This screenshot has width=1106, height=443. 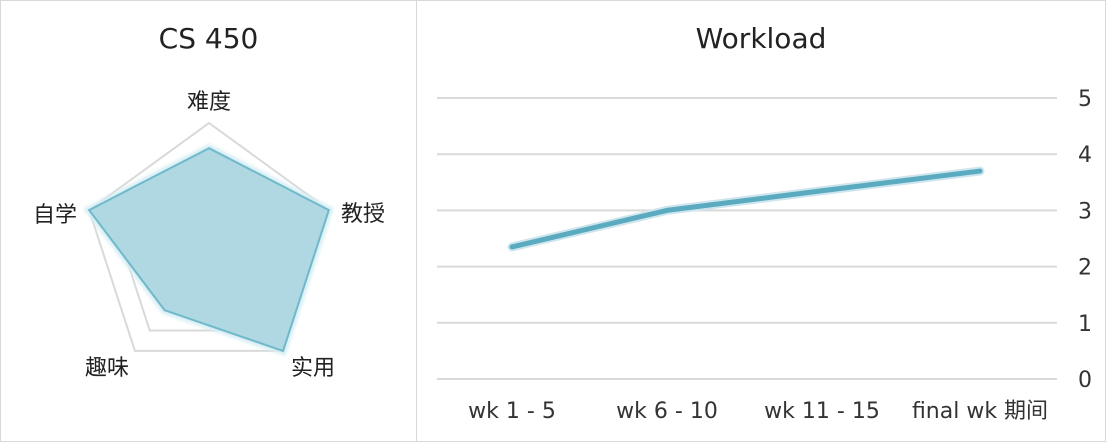 I want to click on line-y-tick-5: 5, so click(x=1085, y=99).